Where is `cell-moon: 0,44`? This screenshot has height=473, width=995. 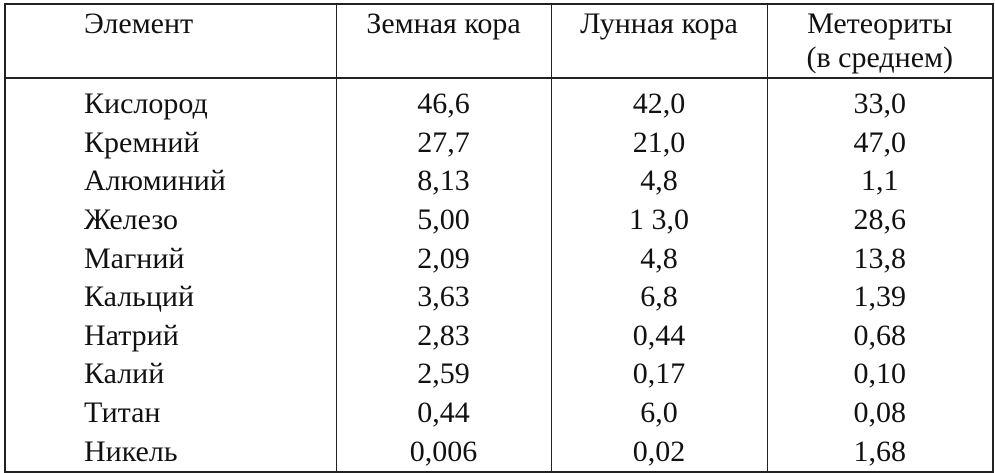
cell-moon: 0,44 is located at coordinates (658, 336).